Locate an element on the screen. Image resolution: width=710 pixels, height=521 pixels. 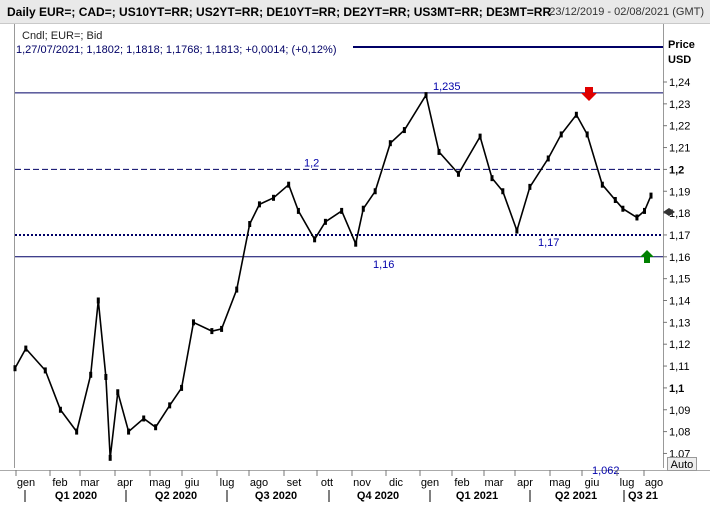
y-tick-label: 1,2 is located at coordinates (676, 170).